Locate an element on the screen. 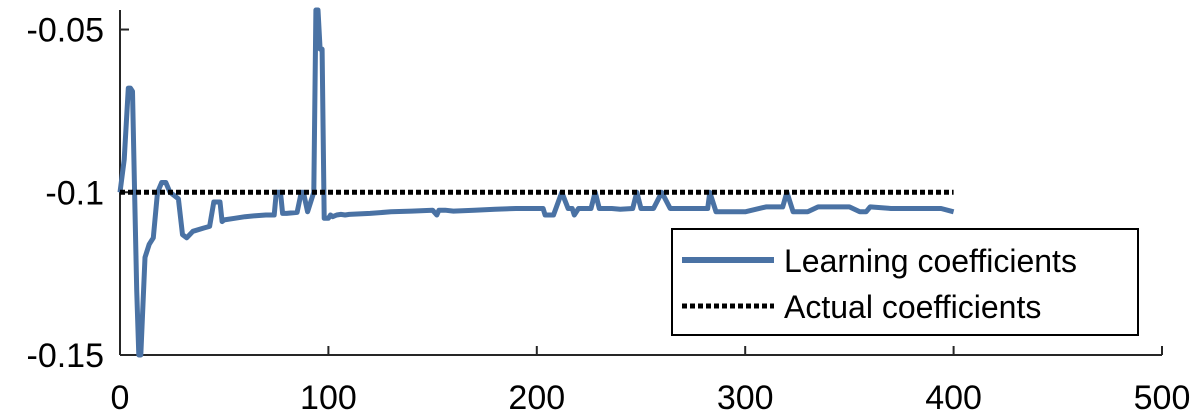 This screenshot has width=1203, height=419. legend-label-actual: Actual coefficients is located at coordinates (912, 307).